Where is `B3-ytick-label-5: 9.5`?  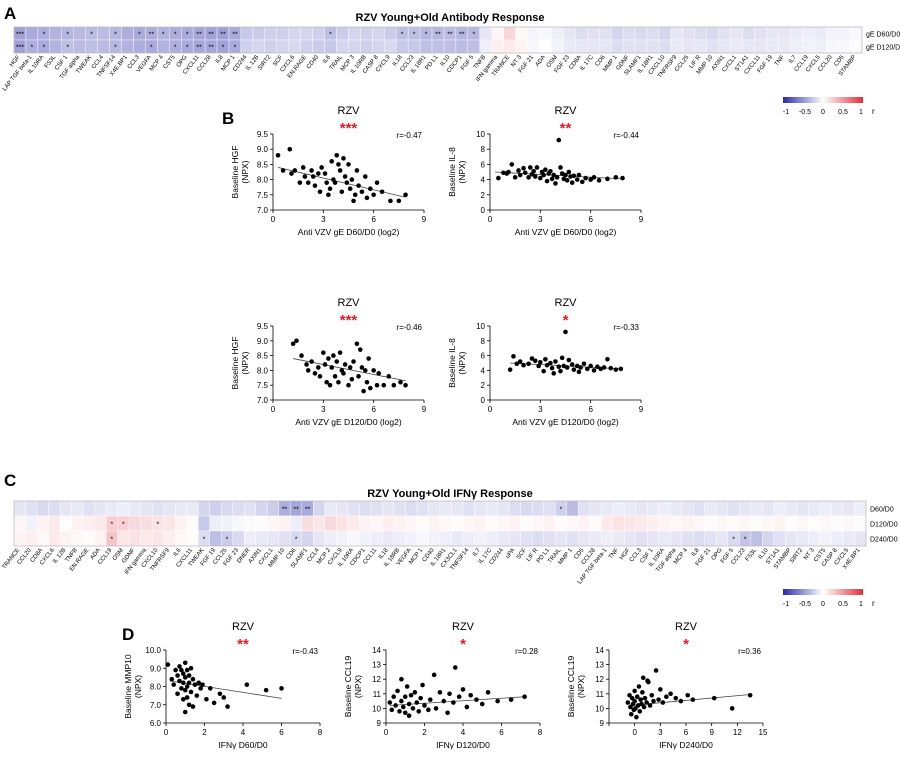
B3-ytick-label-5: 9.5 is located at coordinates (263, 326).